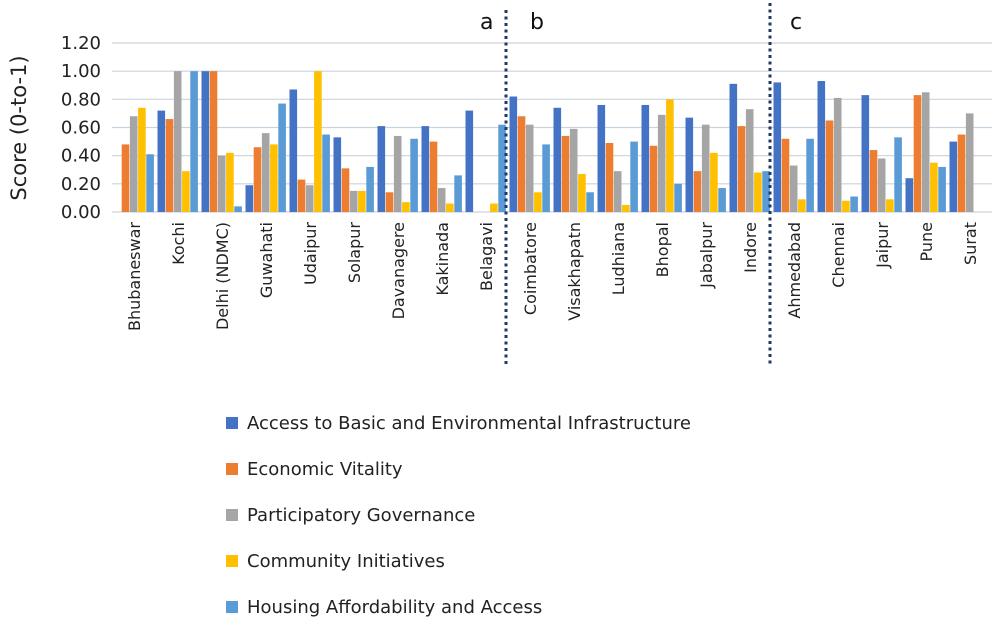 Image resolution: width=1000 pixels, height=630 pixels. What do you see at coordinates (530, 268) in the screenshot?
I see `category-label: Coimbatore` at bounding box center [530, 268].